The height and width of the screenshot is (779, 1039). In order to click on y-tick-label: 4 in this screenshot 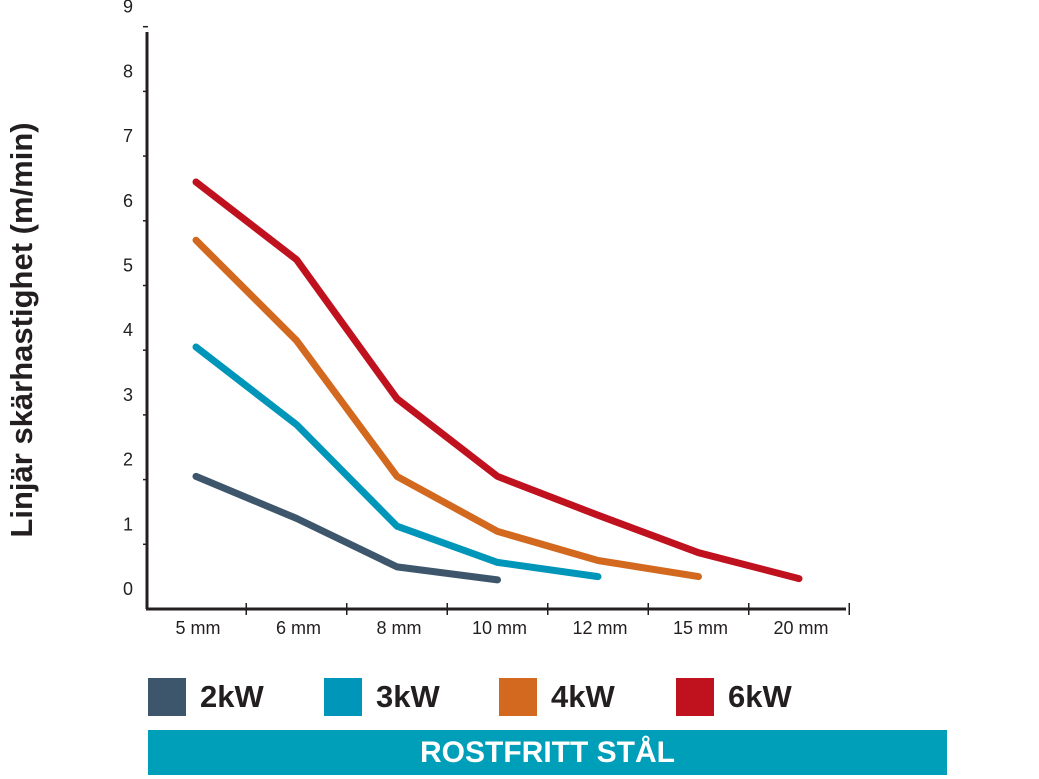, I will do `click(128, 330)`.